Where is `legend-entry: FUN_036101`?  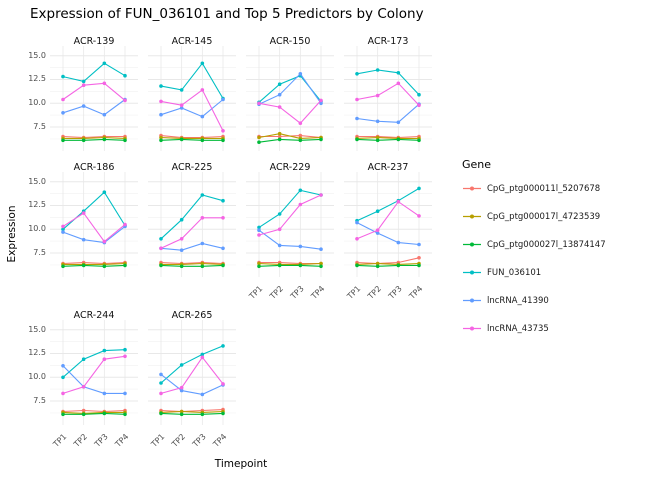
legend-entry: FUN_036101 is located at coordinates (534, 272).